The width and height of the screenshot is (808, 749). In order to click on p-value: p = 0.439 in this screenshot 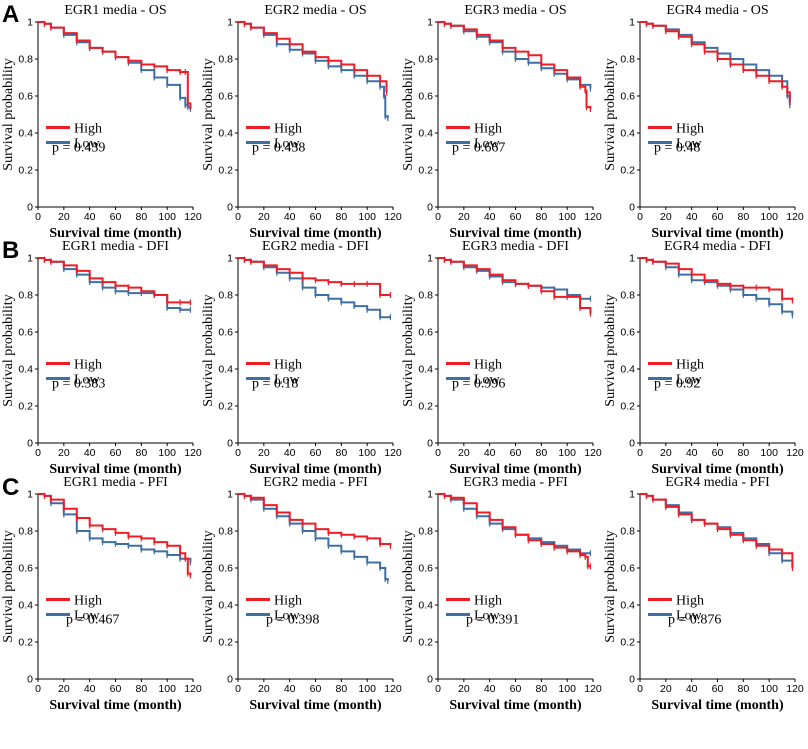, I will do `click(78, 148)`.